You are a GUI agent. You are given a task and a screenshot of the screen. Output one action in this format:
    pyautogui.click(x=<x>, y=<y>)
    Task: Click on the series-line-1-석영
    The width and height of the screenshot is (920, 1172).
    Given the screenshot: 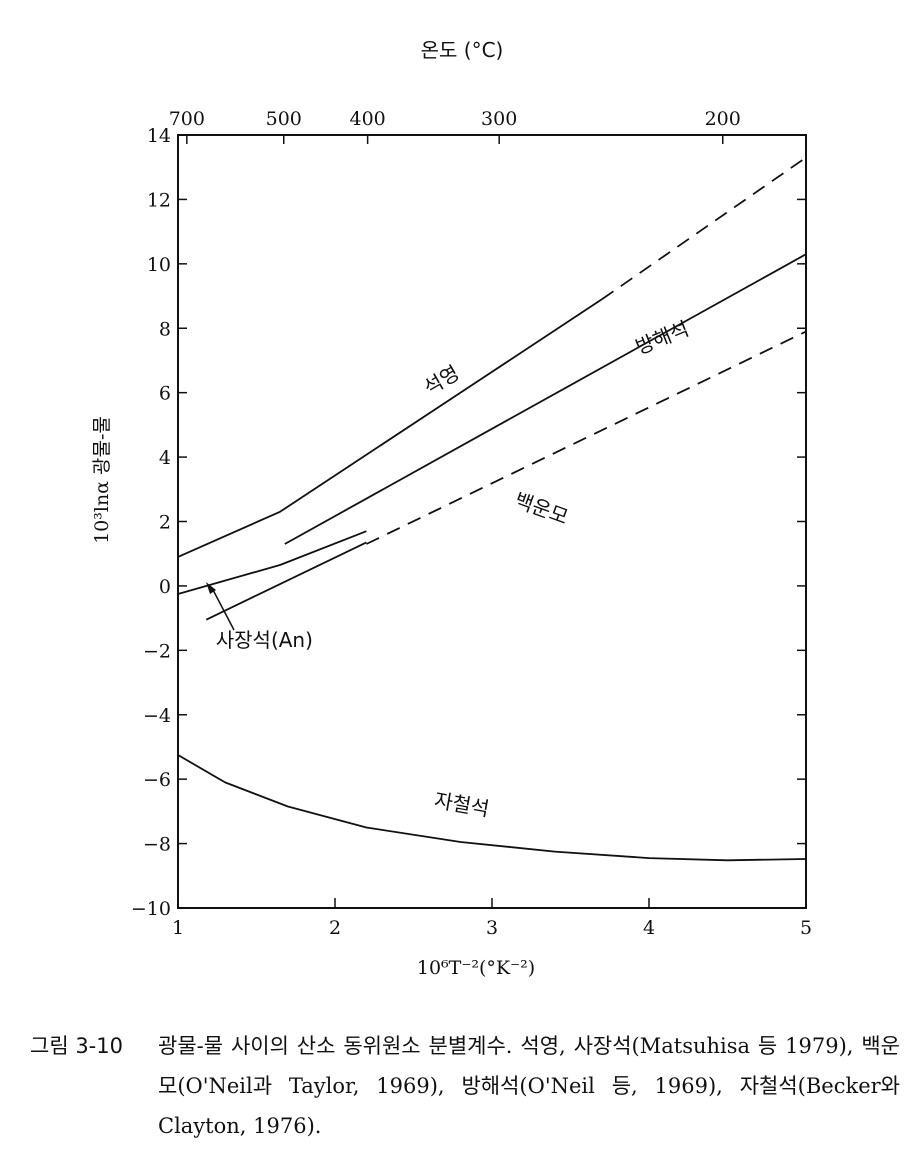 What is the action you would take?
    pyautogui.click(x=390, y=428)
    